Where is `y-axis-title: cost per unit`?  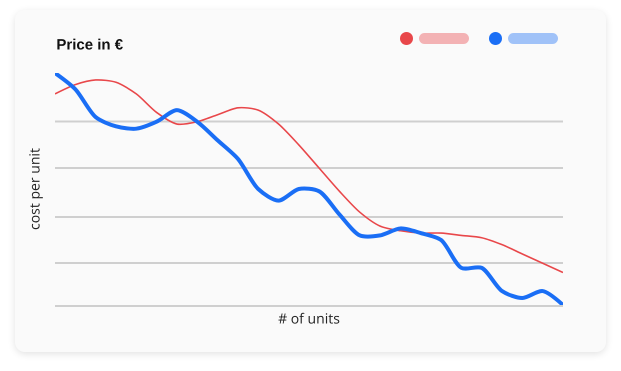
y-axis-title: cost per unit is located at coordinates (35, 189).